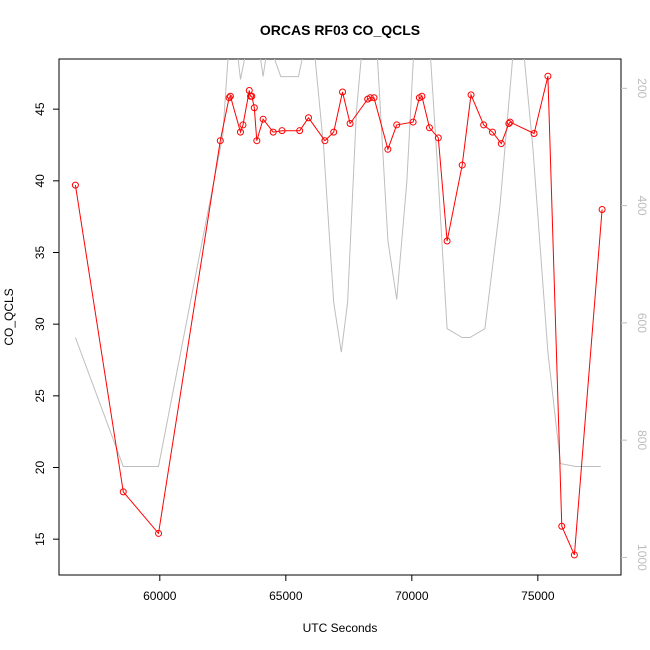 Image resolution: width=650 pixels, height=650 pixels. Describe the element at coordinates (412, 596) in the screenshot. I see `x-tick-label: 70000` at that location.